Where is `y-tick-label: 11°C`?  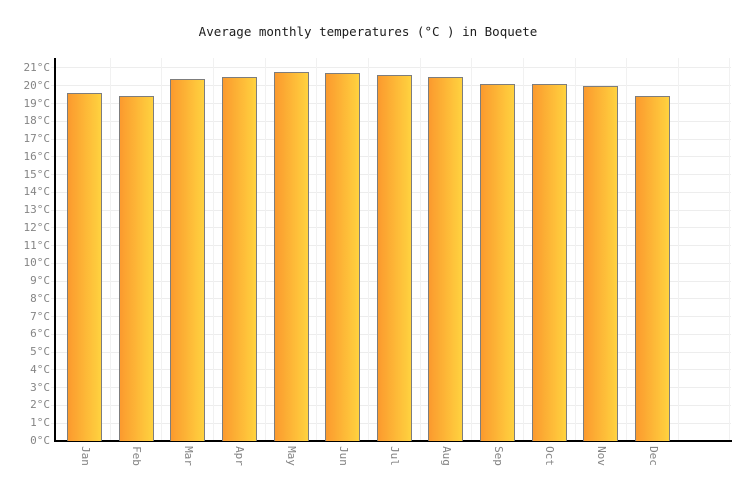
y-tick-label: 11°C is located at coordinates (37, 245).